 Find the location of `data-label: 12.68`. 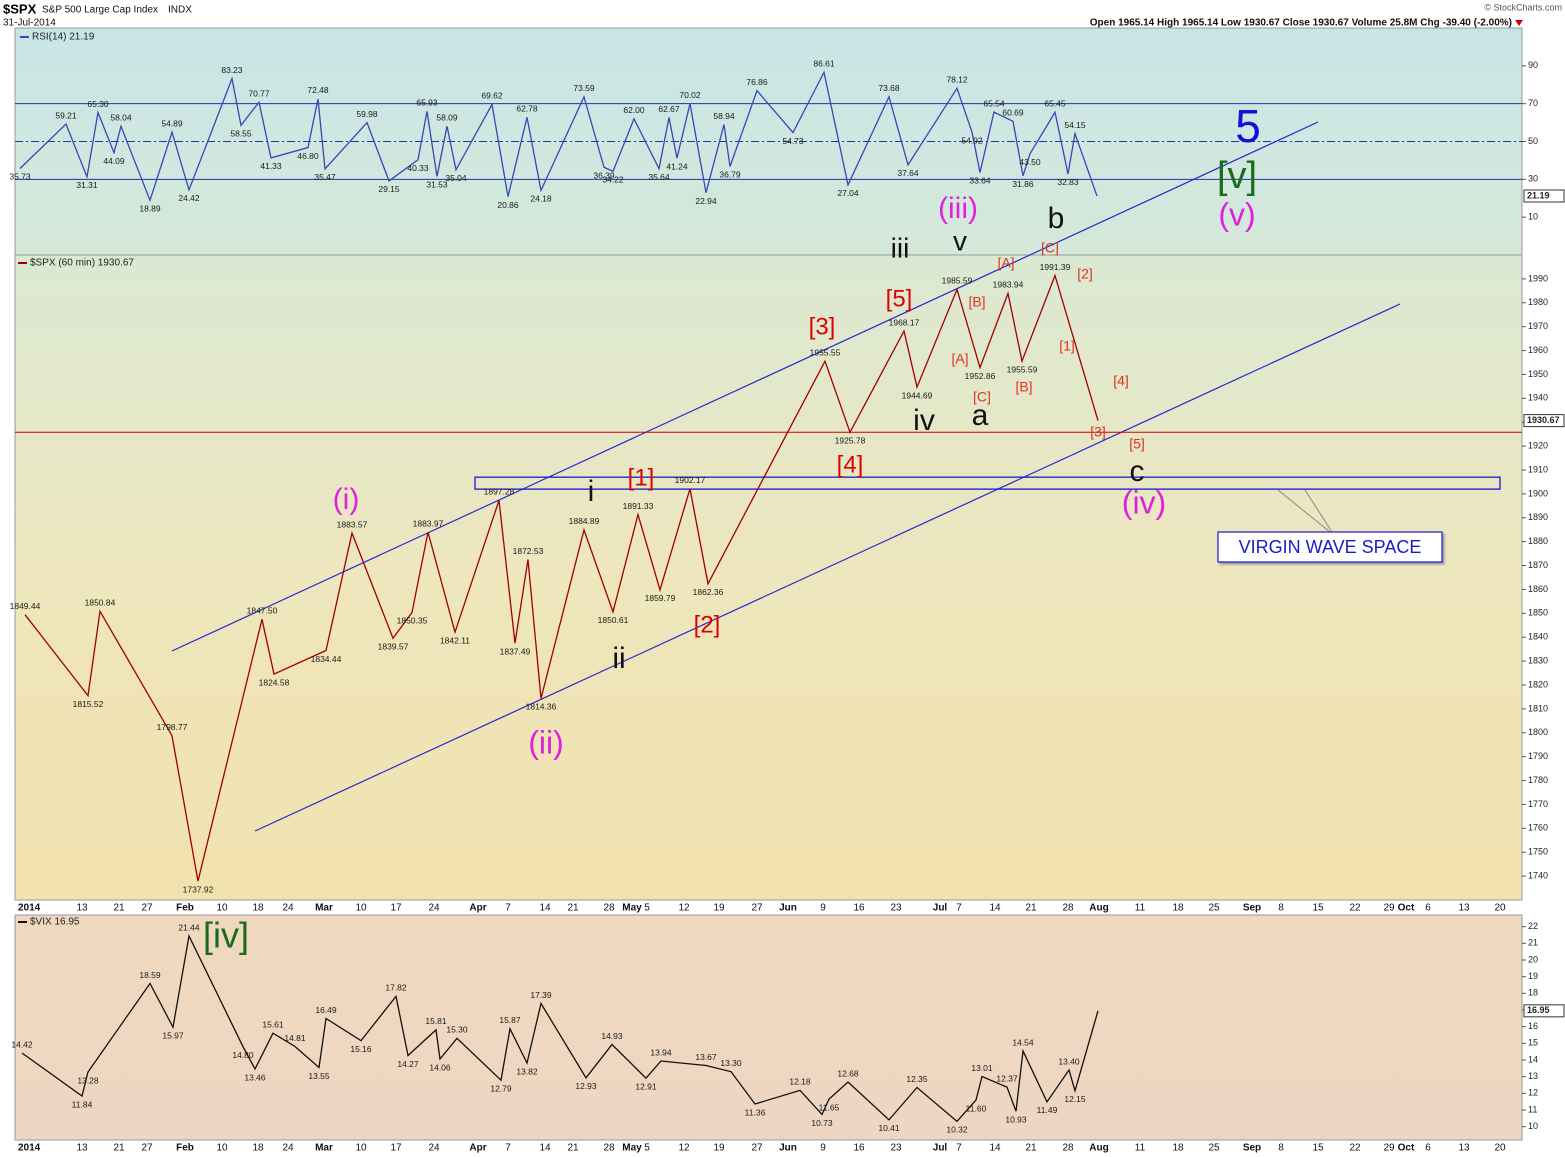

data-label: 12.68 is located at coordinates (848, 1073).